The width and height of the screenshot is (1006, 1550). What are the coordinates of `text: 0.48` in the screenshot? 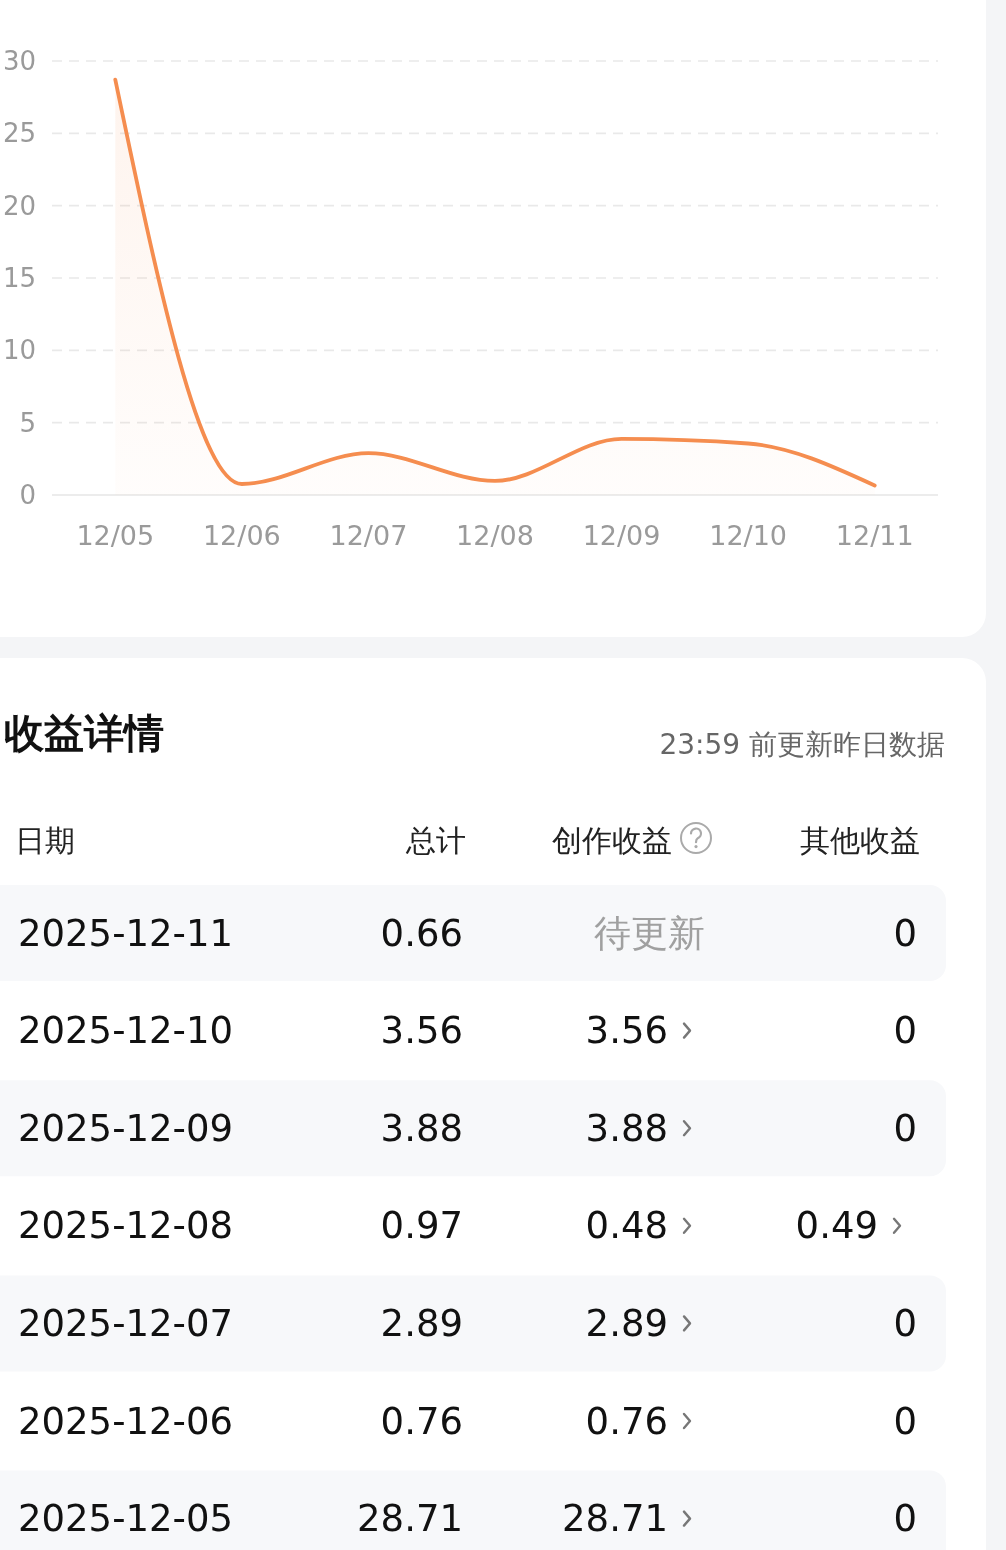 It's located at (626, 1226).